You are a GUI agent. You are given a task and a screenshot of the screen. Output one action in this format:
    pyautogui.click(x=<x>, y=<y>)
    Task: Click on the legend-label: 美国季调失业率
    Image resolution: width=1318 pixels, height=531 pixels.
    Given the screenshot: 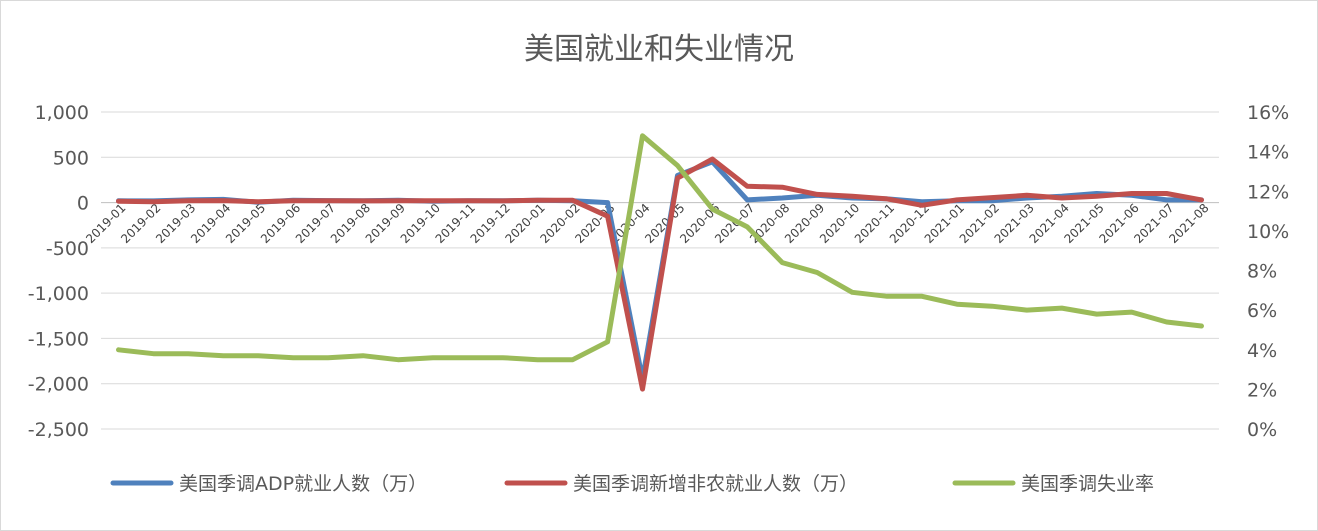 What is the action you would take?
    pyautogui.click(x=1087, y=484)
    